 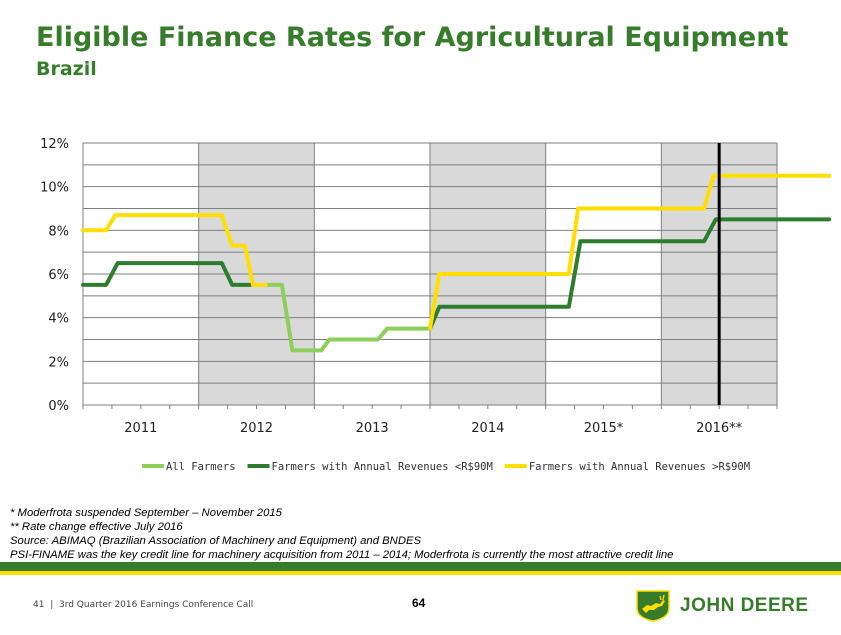 What do you see at coordinates (653, 606) in the screenshot?
I see `deer-logo-icon` at bounding box center [653, 606].